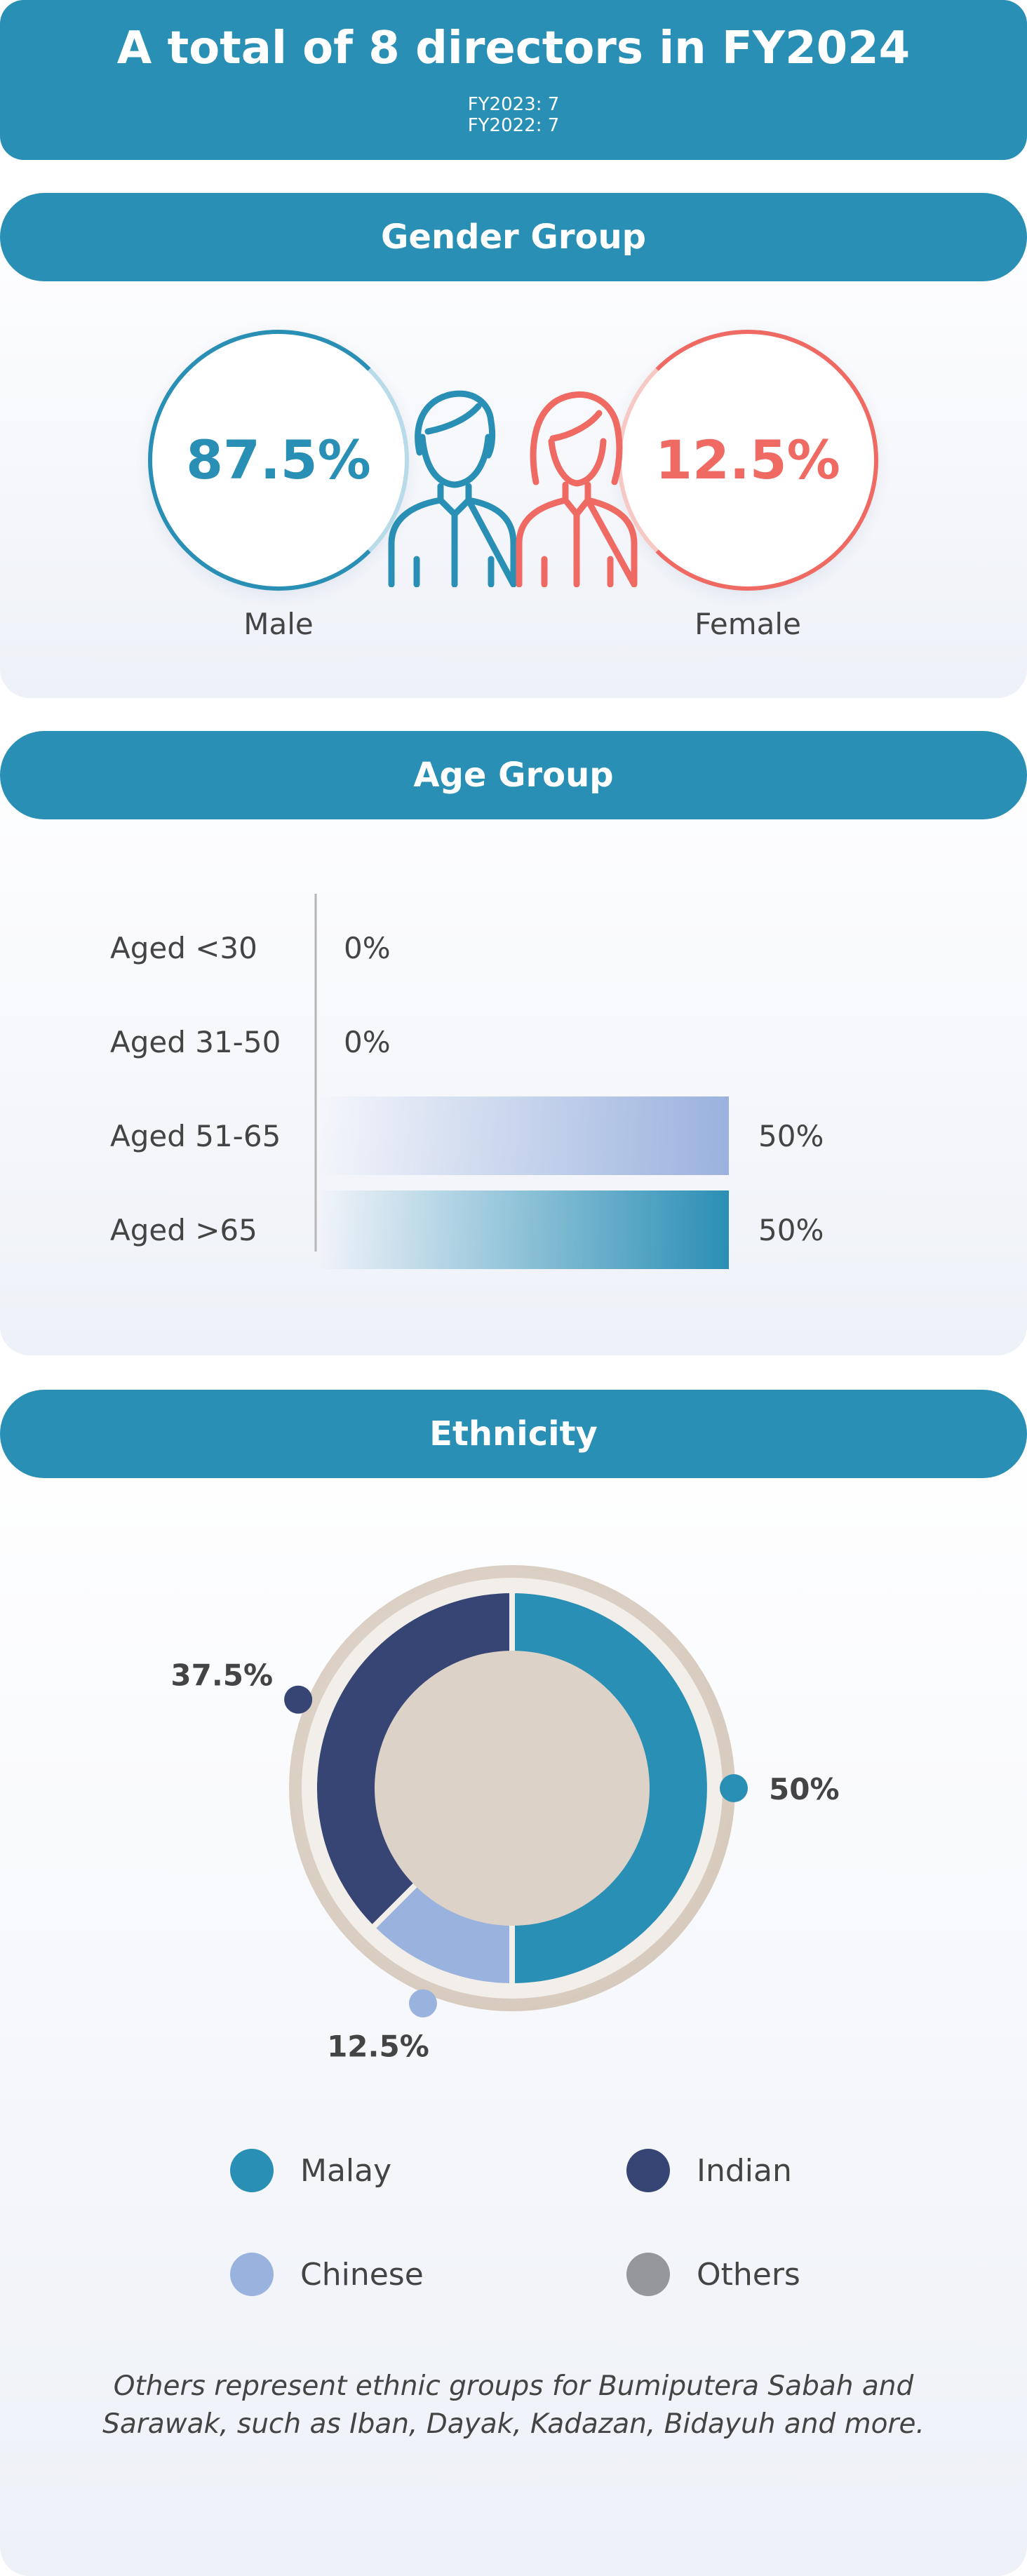 The width and height of the screenshot is (1027, 2576). Describe the element at coordinates (195, 1042) in the screenshot. I see `age-category-label: Aged 31-50` at that location.